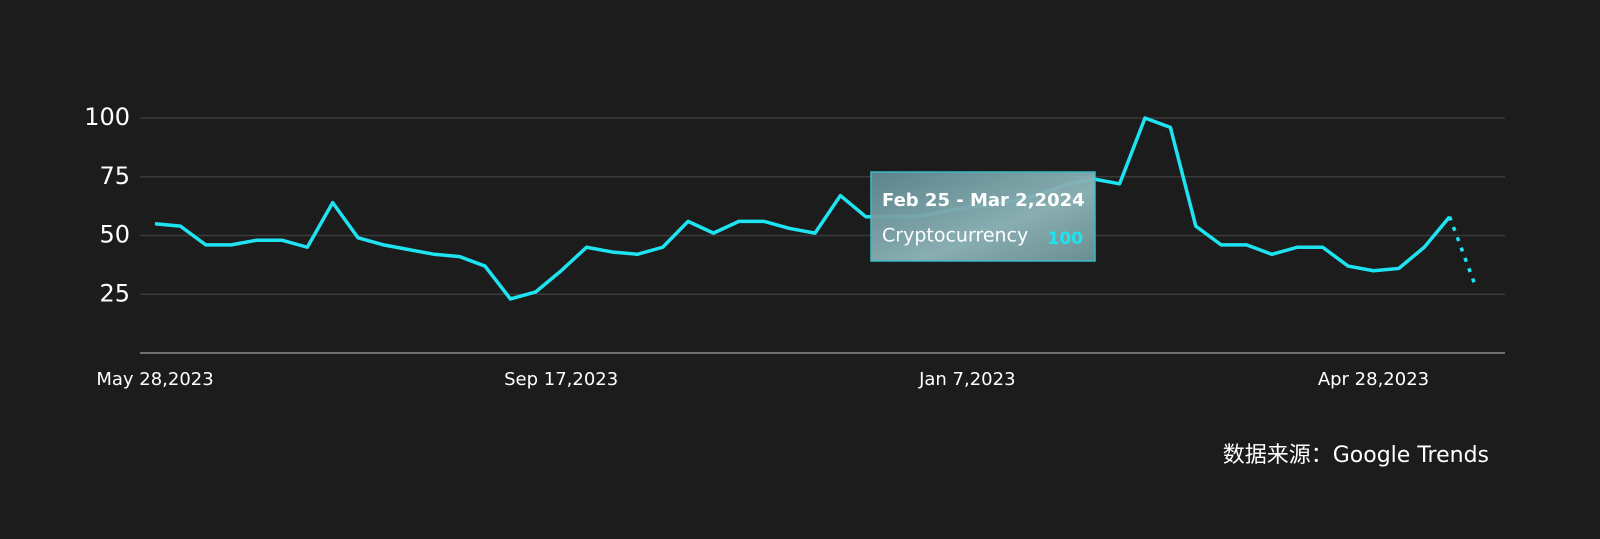 Image resolution: width=1600 pixels, height=539 pixels. What do you see at coordinates (114, 176) in the screenshot?
I see `y-tick-label: 75` at bounding box center [114, 176].